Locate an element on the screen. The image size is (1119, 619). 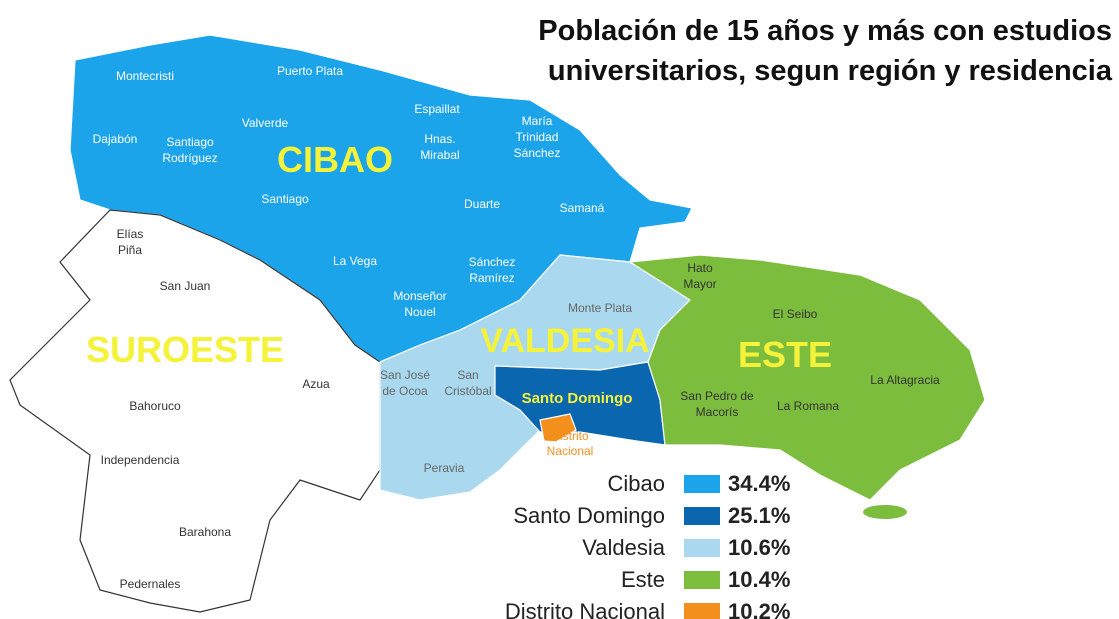
province-line: Valverde is located at coordinates (265, 123).